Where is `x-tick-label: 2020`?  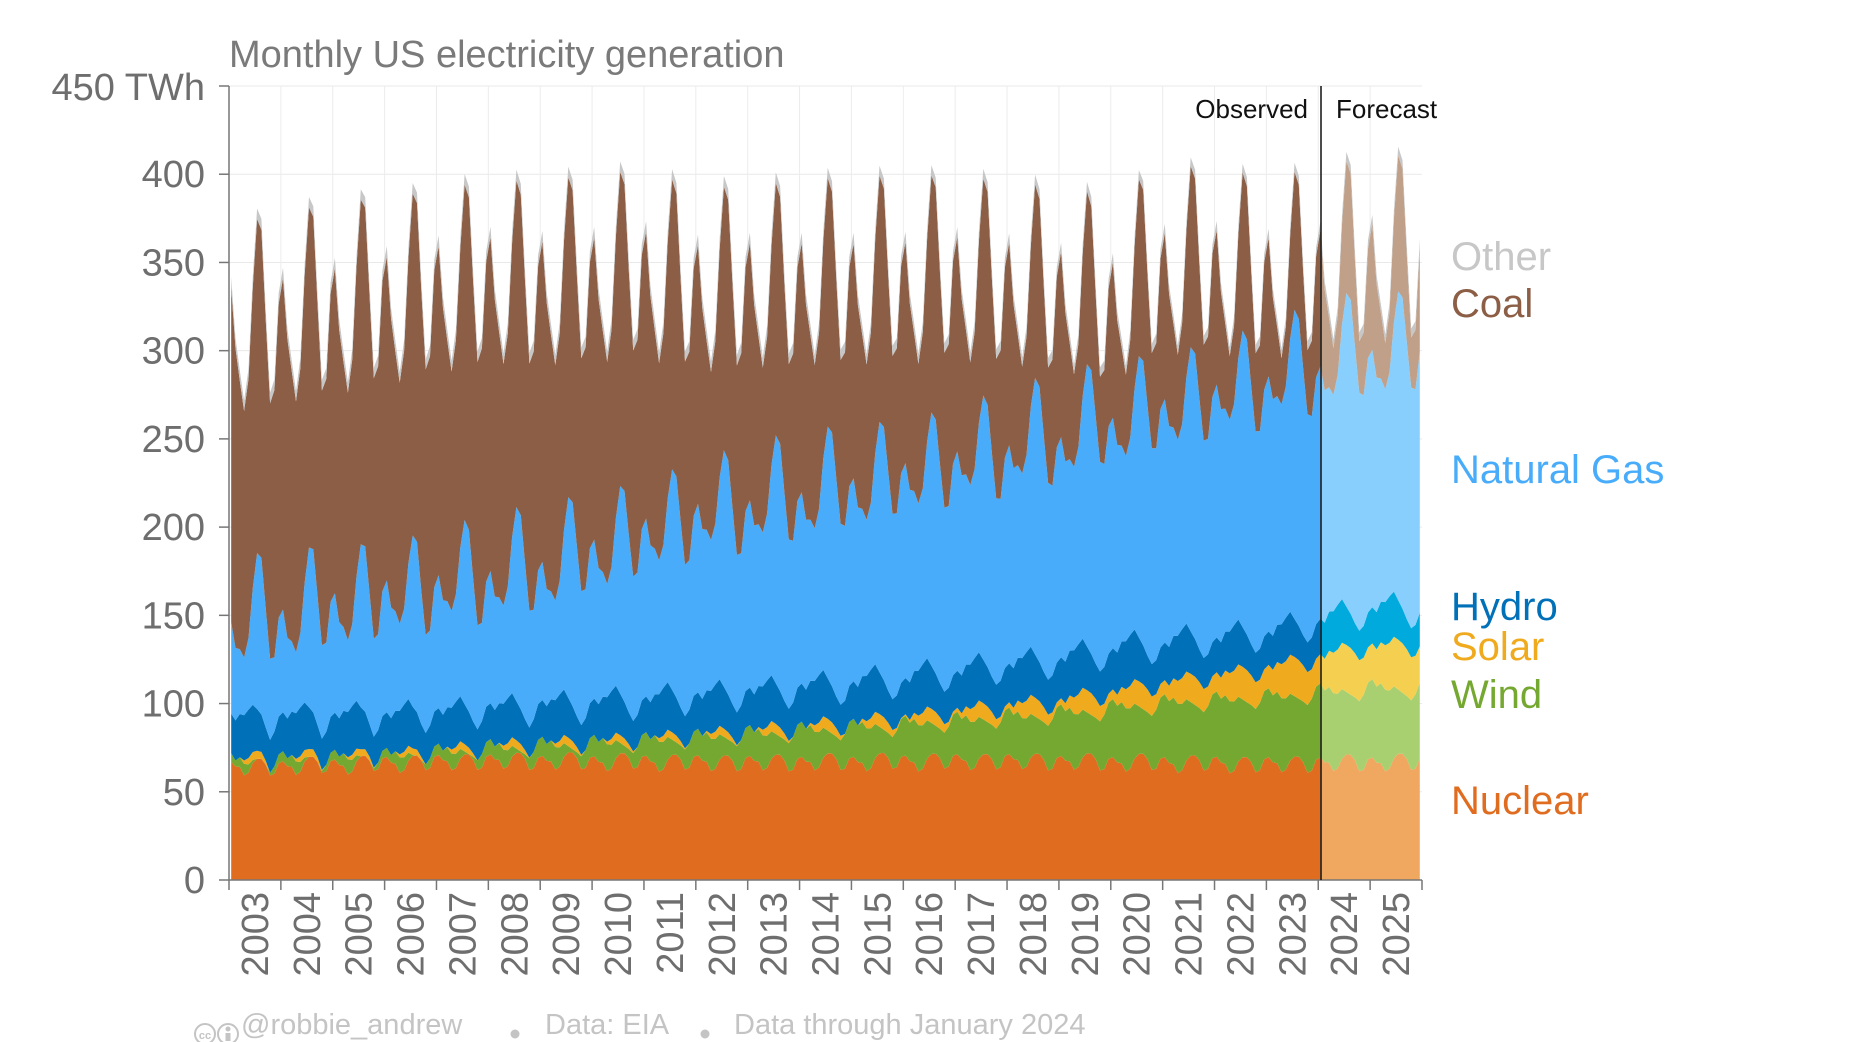 x-tick-label: 2020 is located at coordinates (1138, 934).